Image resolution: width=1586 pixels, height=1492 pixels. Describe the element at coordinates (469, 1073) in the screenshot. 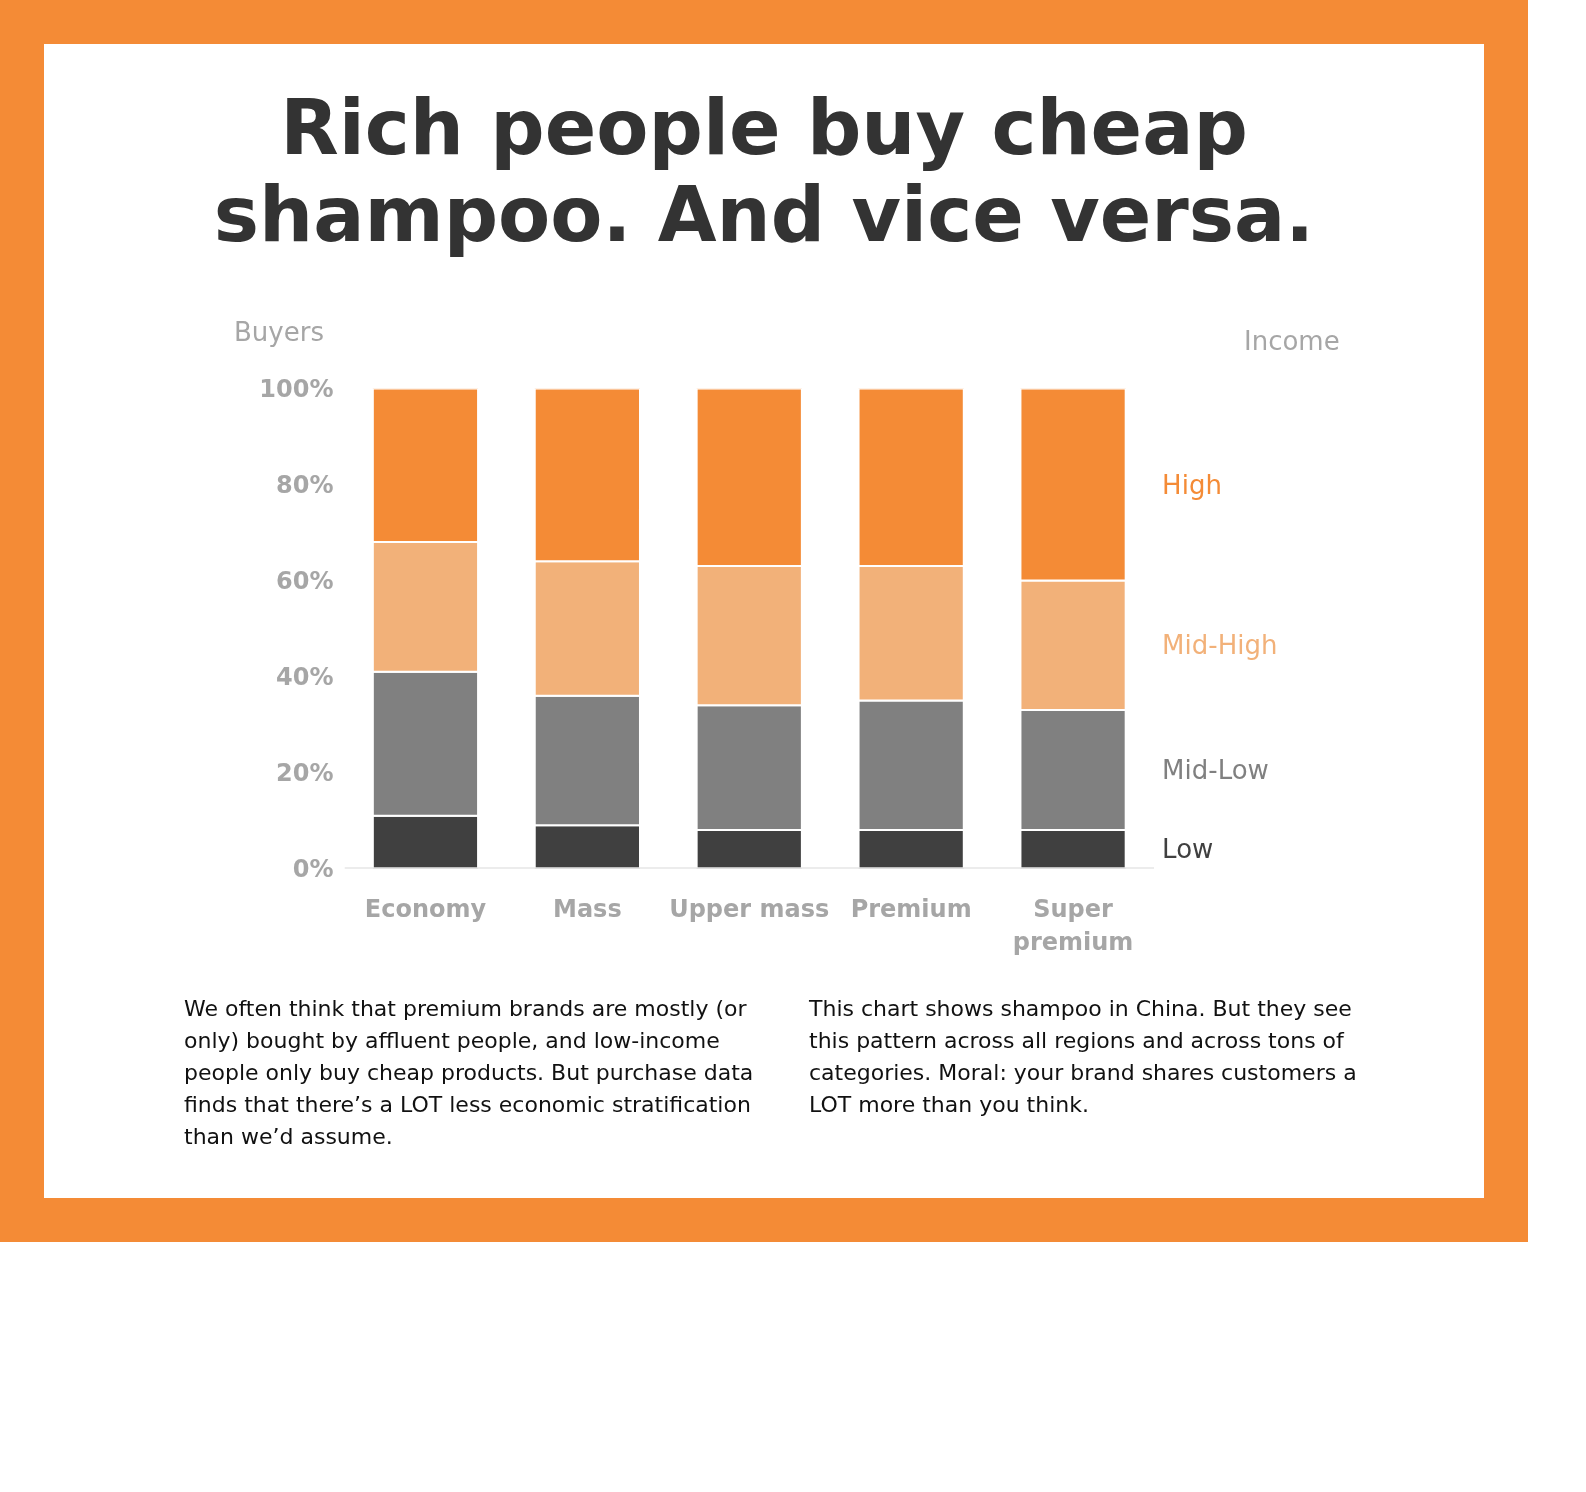

I see `text: We often think that premium brands are mostly (or only) bought by affluent people, and low-income people only buy cheap products. But purchase data finds that there’s a LOT less economic stratification than we’d assume.` at that location.